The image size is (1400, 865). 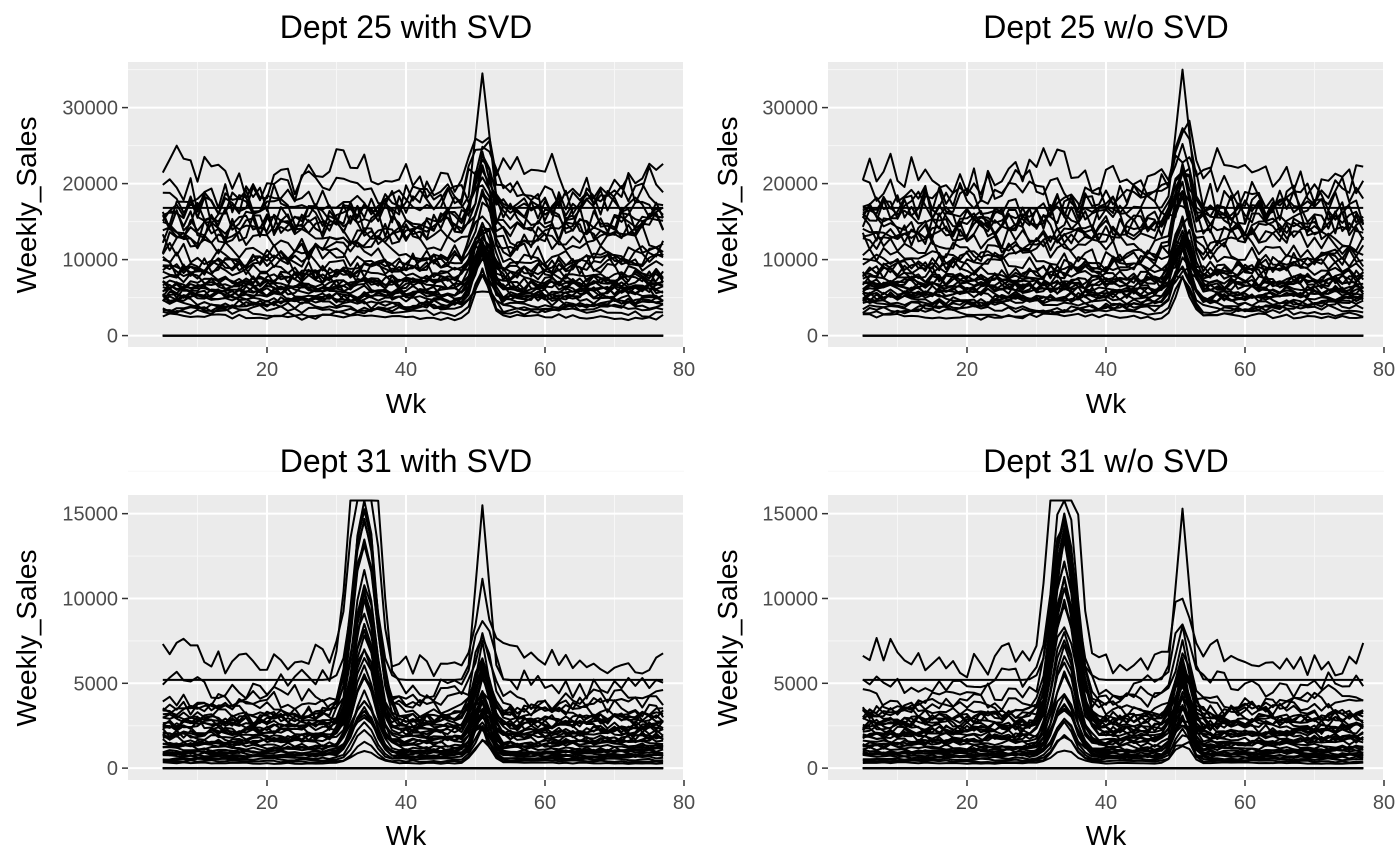 I want to click on panel-title: Dept 31 w/o SVD, so click(x=1105, y=461).